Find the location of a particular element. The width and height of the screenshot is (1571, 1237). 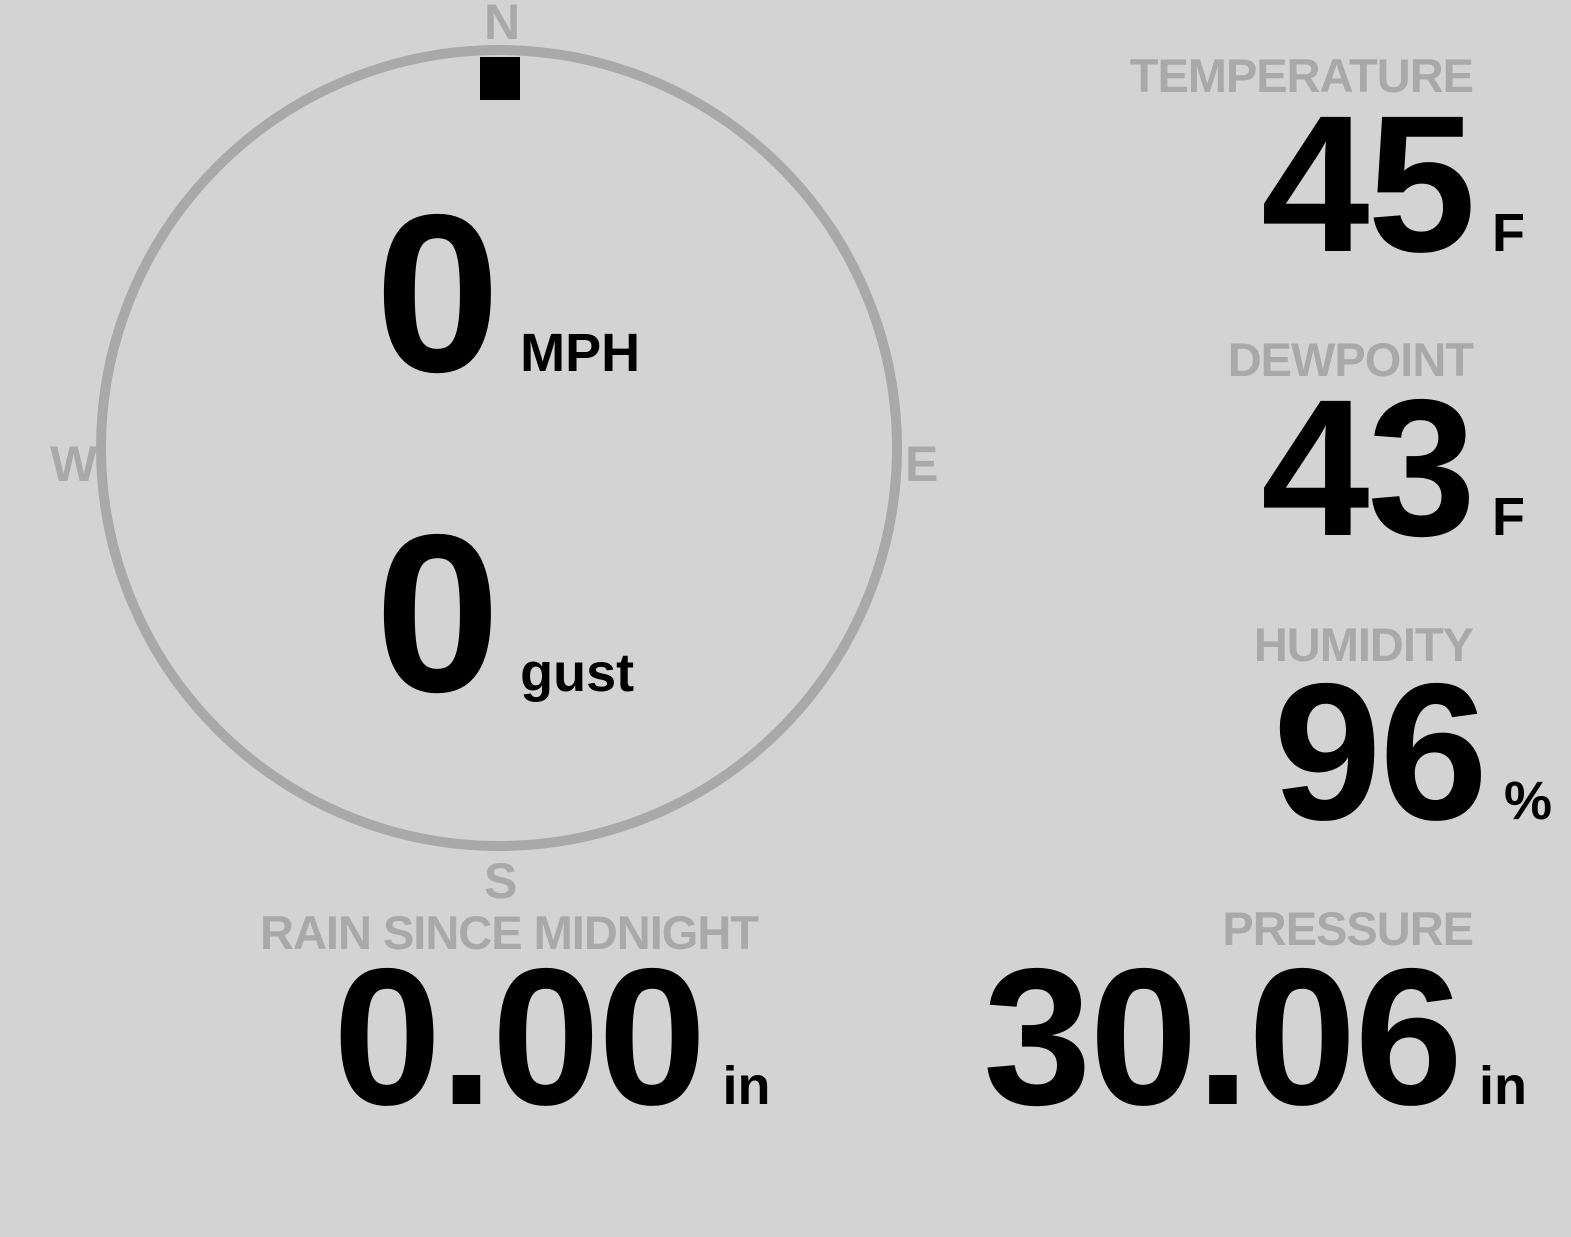

wind-direction-indicator is located at coordinates (500, 78).